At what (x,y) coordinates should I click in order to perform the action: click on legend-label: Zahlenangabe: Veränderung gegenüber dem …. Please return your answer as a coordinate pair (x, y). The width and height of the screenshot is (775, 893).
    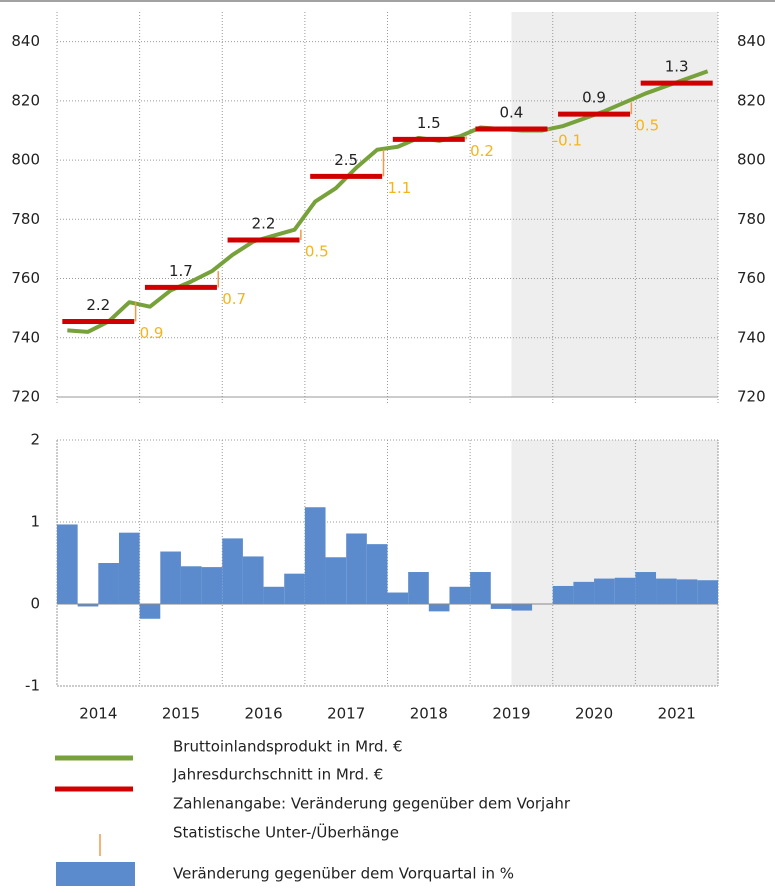
    Looking at the image, I should click on (372, 804).